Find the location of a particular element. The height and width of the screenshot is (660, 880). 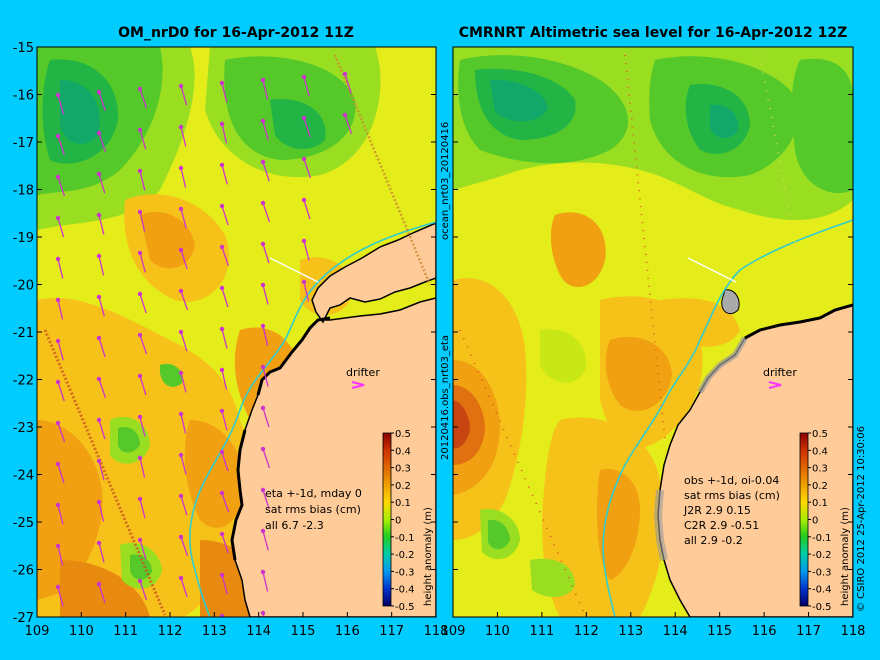

lon-tick-label: 111 is located at coordinates (125, 631).